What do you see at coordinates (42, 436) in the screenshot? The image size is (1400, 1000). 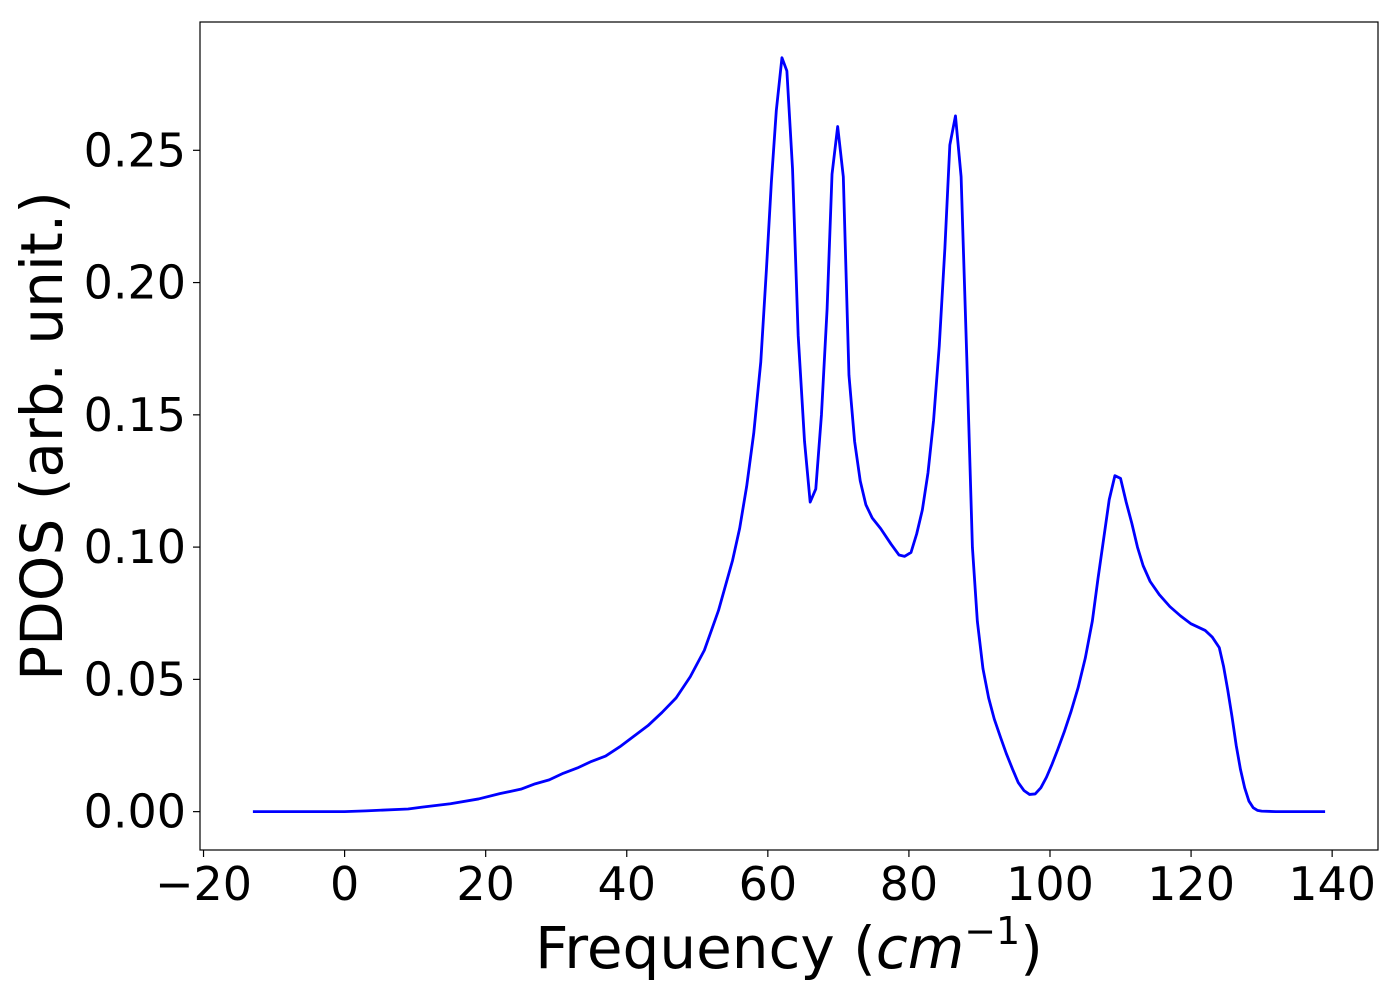 I see `y-axis-title: PDOS (arb. unit.)` at bounding box center [42, 436].